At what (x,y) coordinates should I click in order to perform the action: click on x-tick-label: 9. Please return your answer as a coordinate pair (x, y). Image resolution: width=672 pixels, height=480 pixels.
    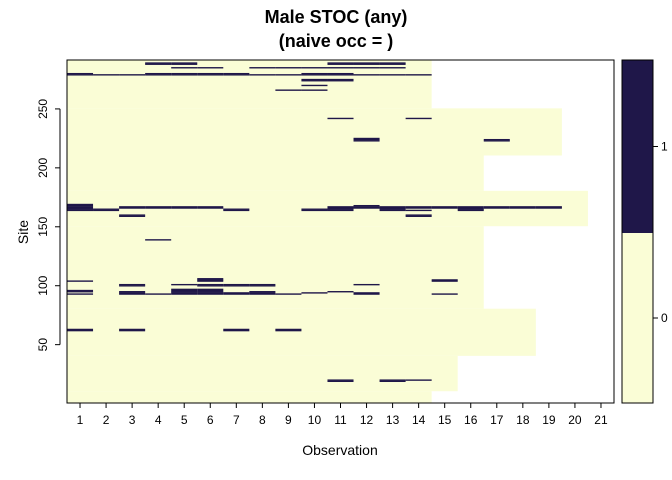
    Looking at the image, I should click on (288, 420).